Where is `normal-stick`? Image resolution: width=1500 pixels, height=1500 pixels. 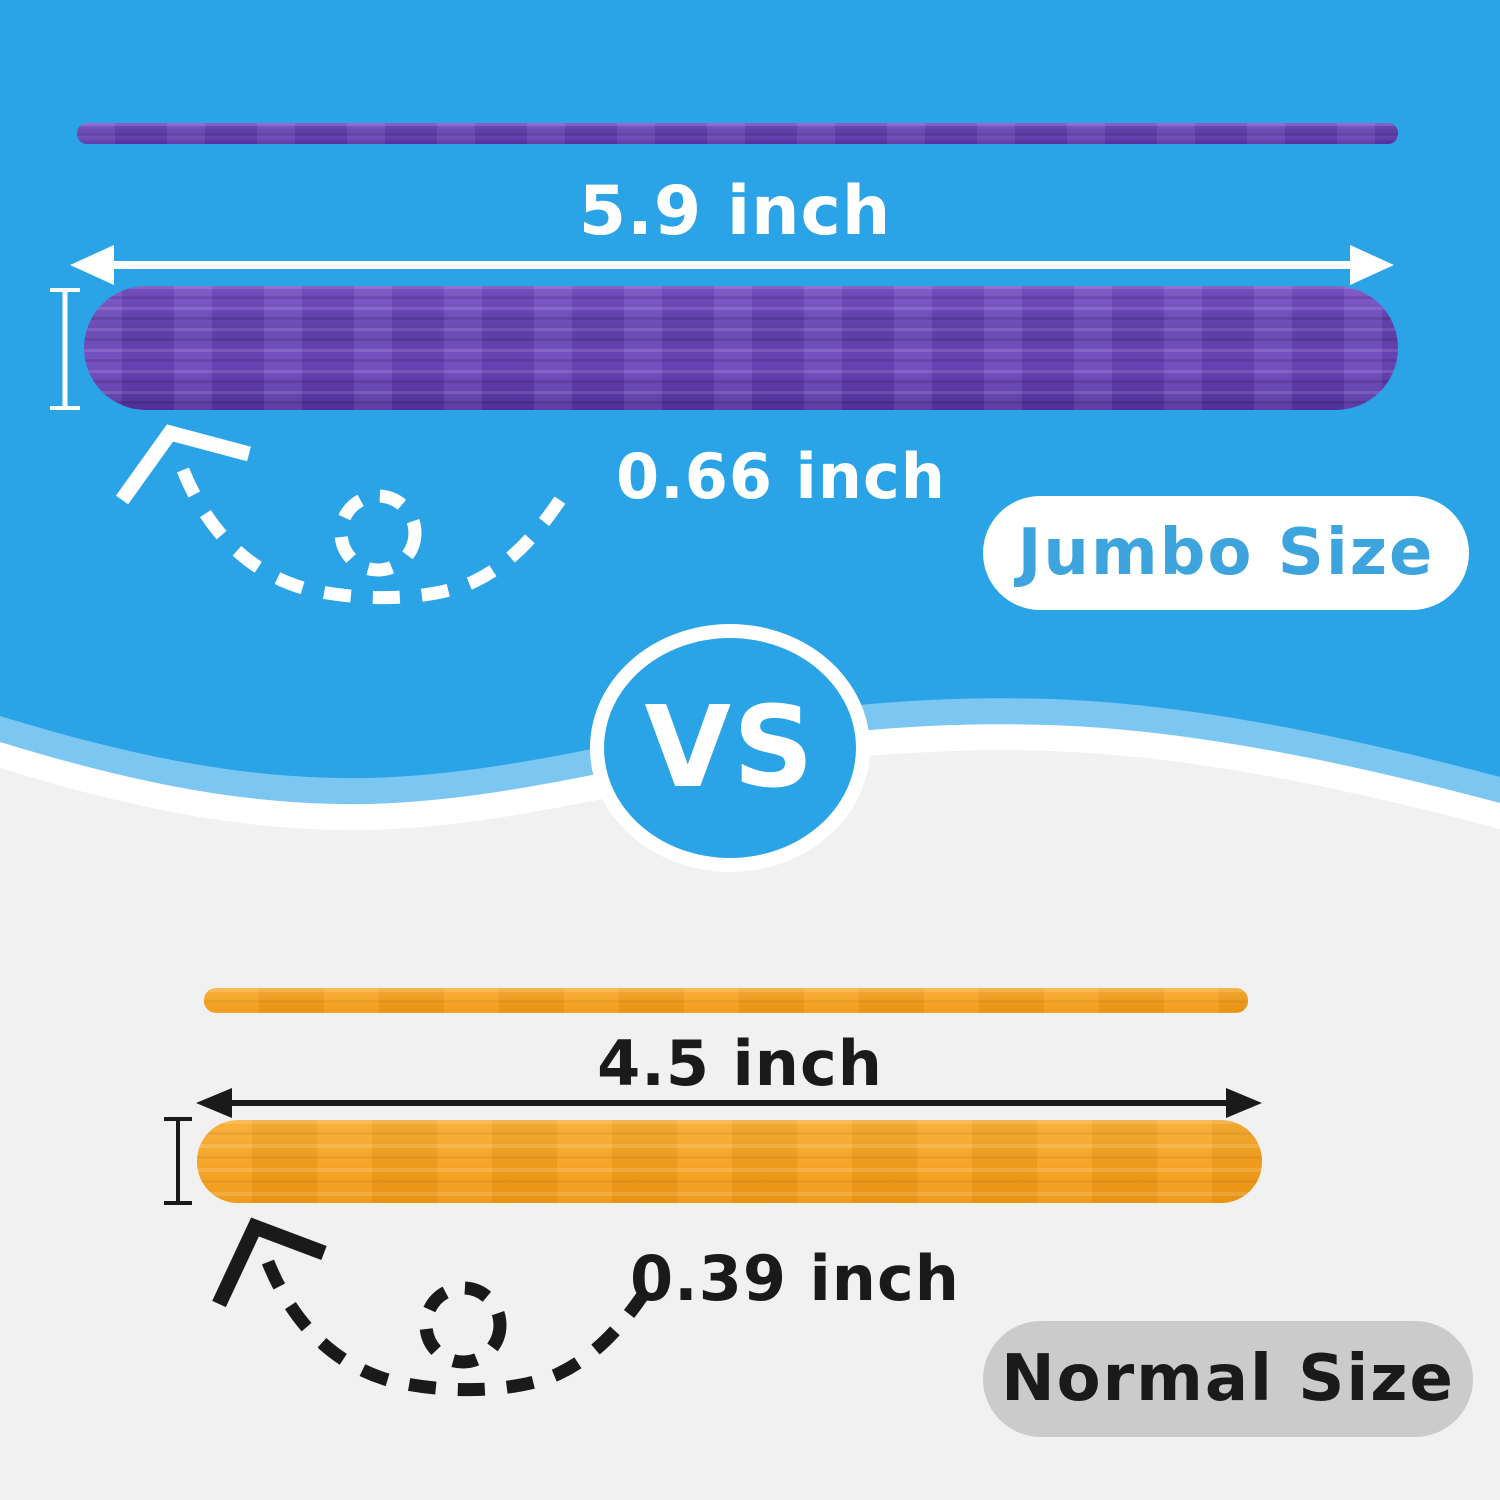 normal-stick is located at coordinates (729, 1161).